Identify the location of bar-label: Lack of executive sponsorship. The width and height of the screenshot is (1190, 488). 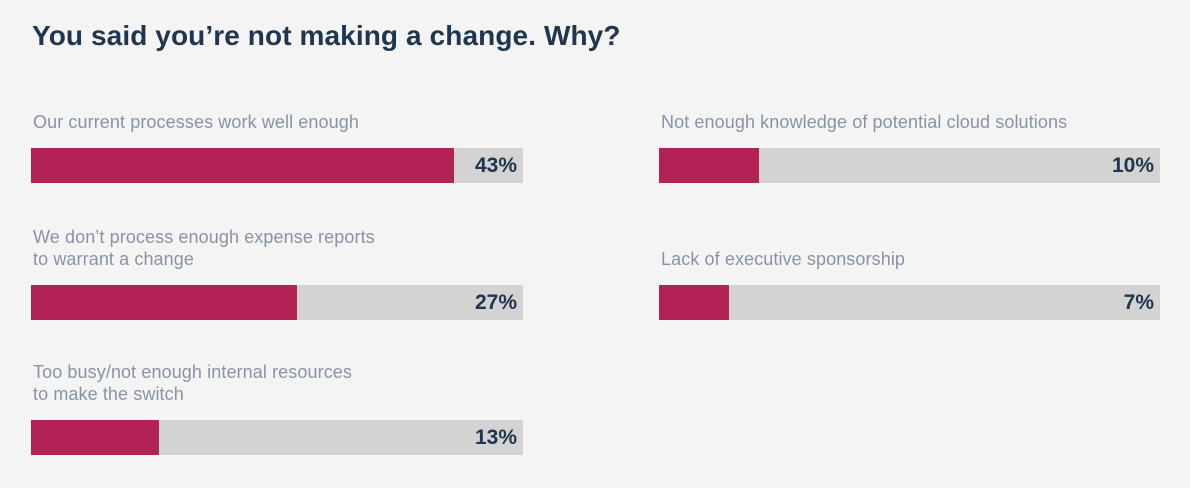
(909, 259).